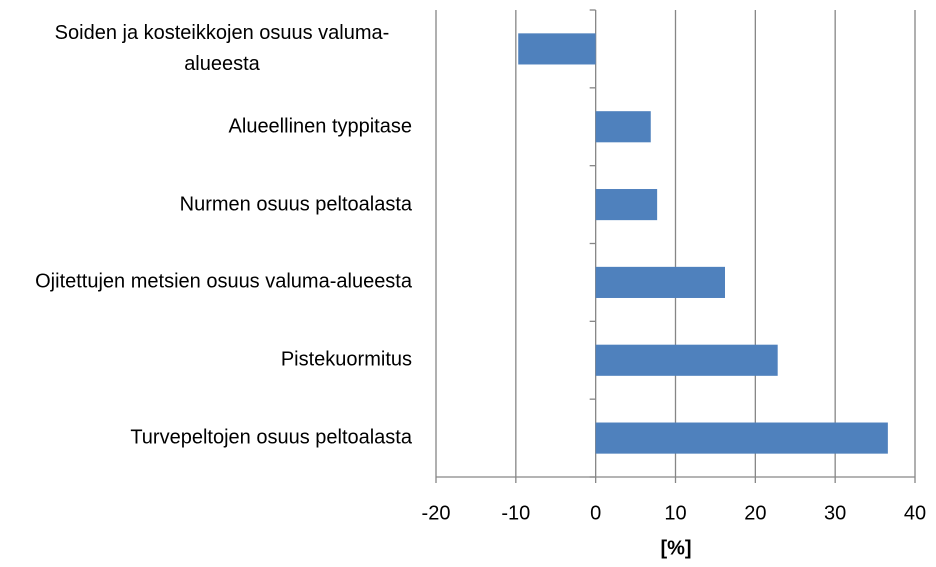 The height and width of the screenshot is (567, 936). What do you see at coordinates (755, 513) in the screenshot?
I see `x-tick-label: 20` at bounding box center [755, 513].